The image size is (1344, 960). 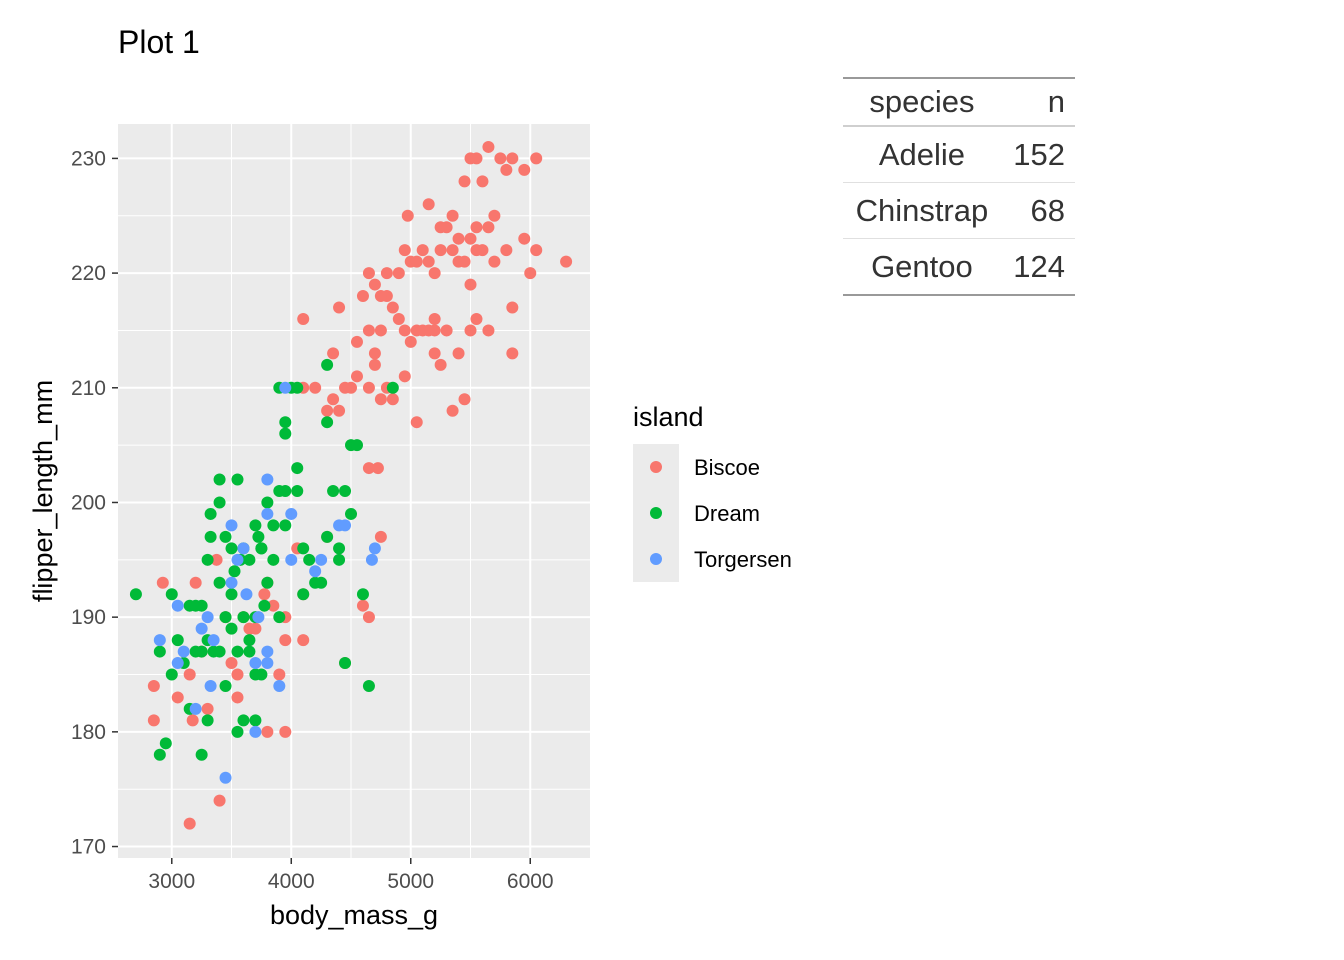 I want to click on table-cell-n: 124, so click(x=1037, y=267).